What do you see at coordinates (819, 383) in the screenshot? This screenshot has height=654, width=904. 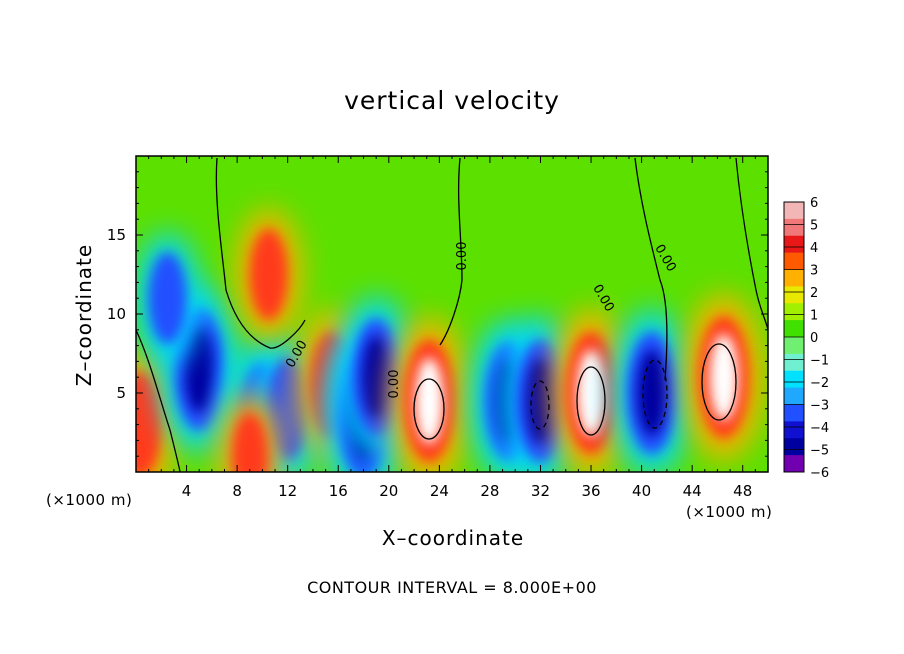 I see `colorbar-tick-label: −2` at bounding box center [819, 383].